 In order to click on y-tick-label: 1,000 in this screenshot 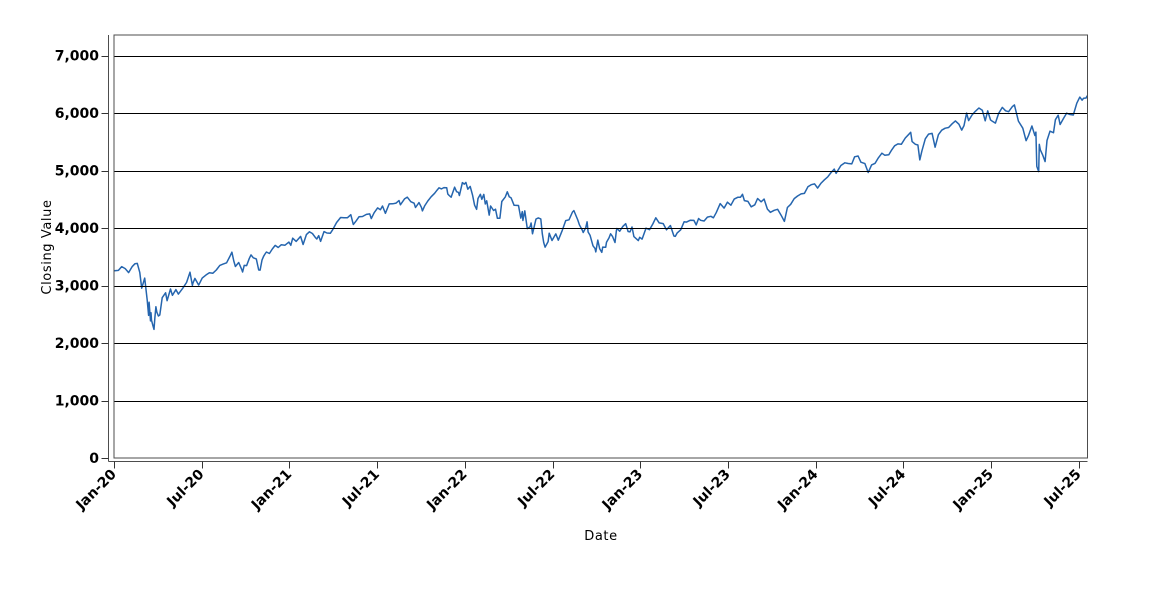, I will do `click(77, 402)`.